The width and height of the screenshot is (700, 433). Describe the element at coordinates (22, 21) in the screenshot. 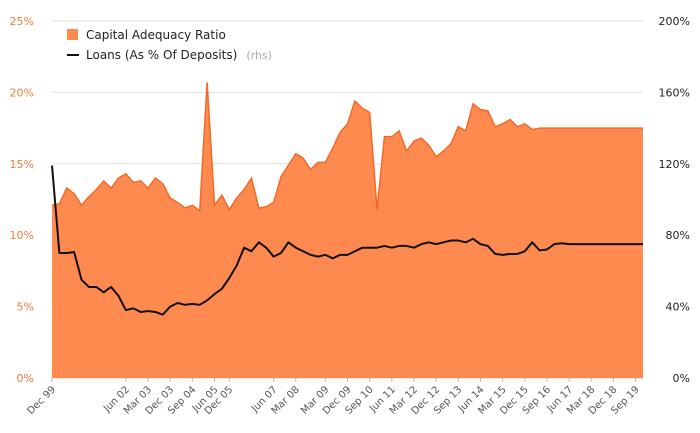

I see `left-tick-label: 25%` at that location.